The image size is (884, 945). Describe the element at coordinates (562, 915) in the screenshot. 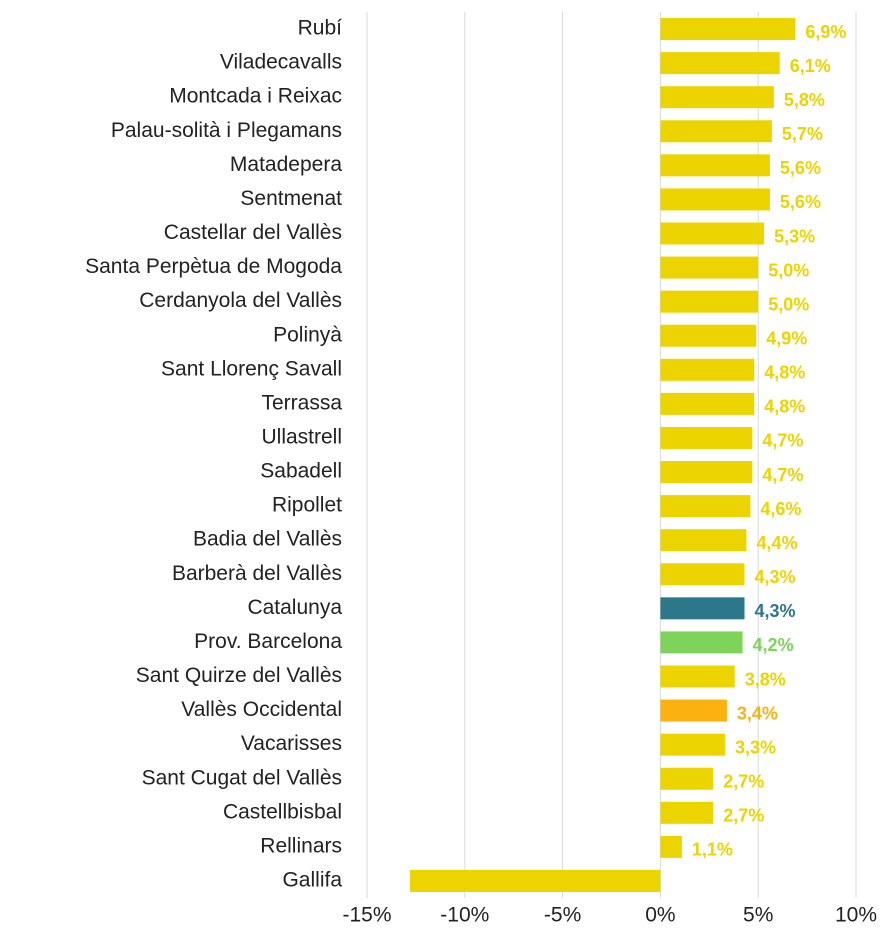

I see `x-tick-label: -5%` at that location.